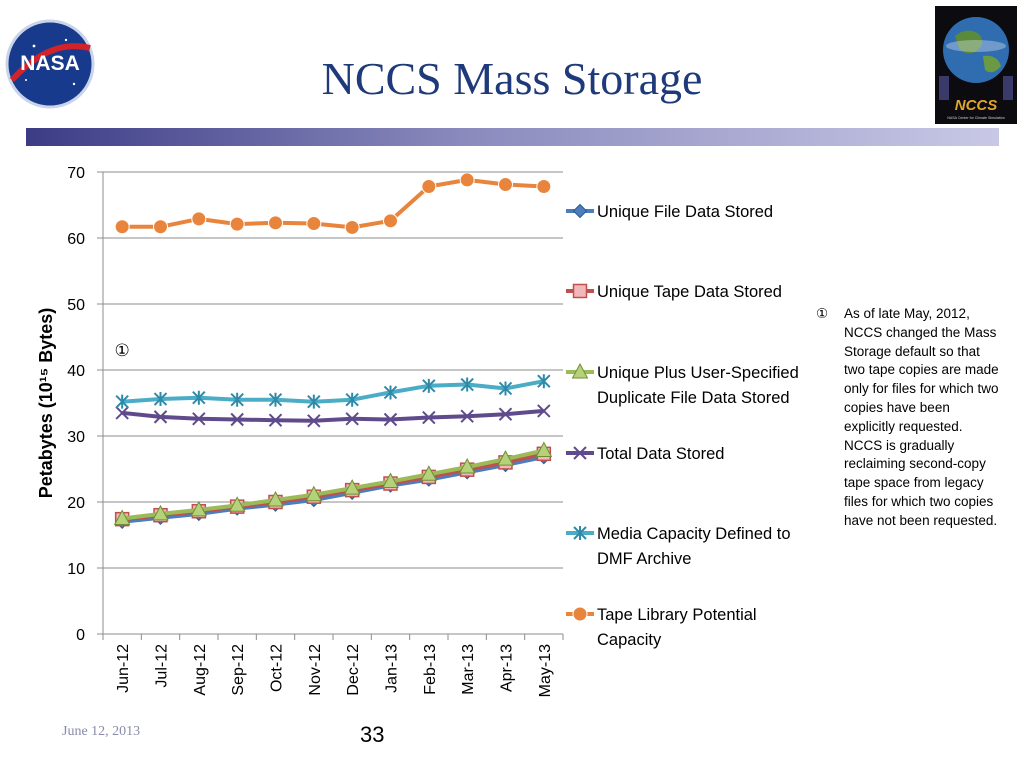  I want to click on y-tick-label: 30, so click(76, 437).